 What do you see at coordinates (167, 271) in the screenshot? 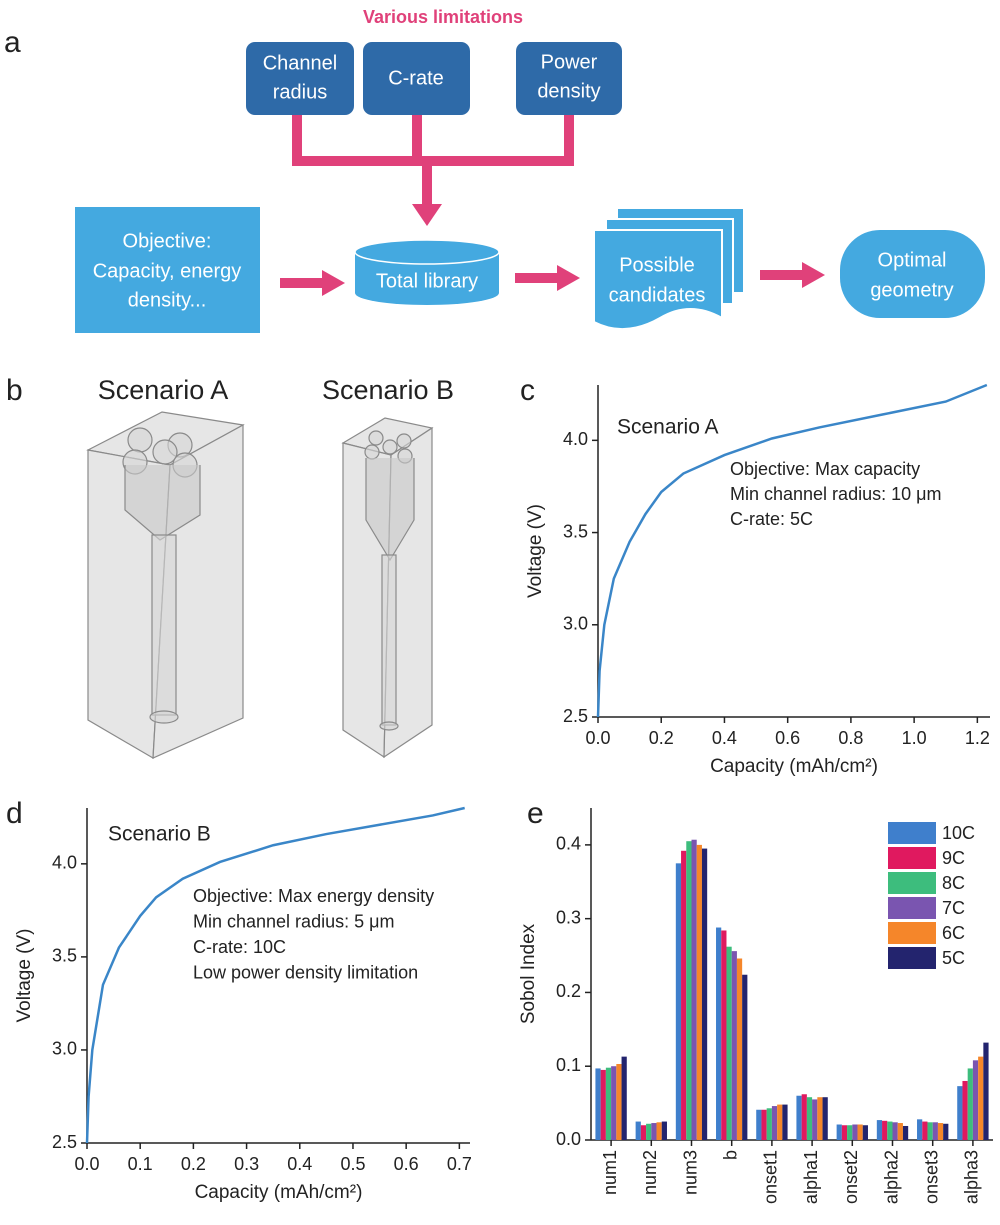
I see `box-text: Capacity, energy` at bounding box center [167, 271].